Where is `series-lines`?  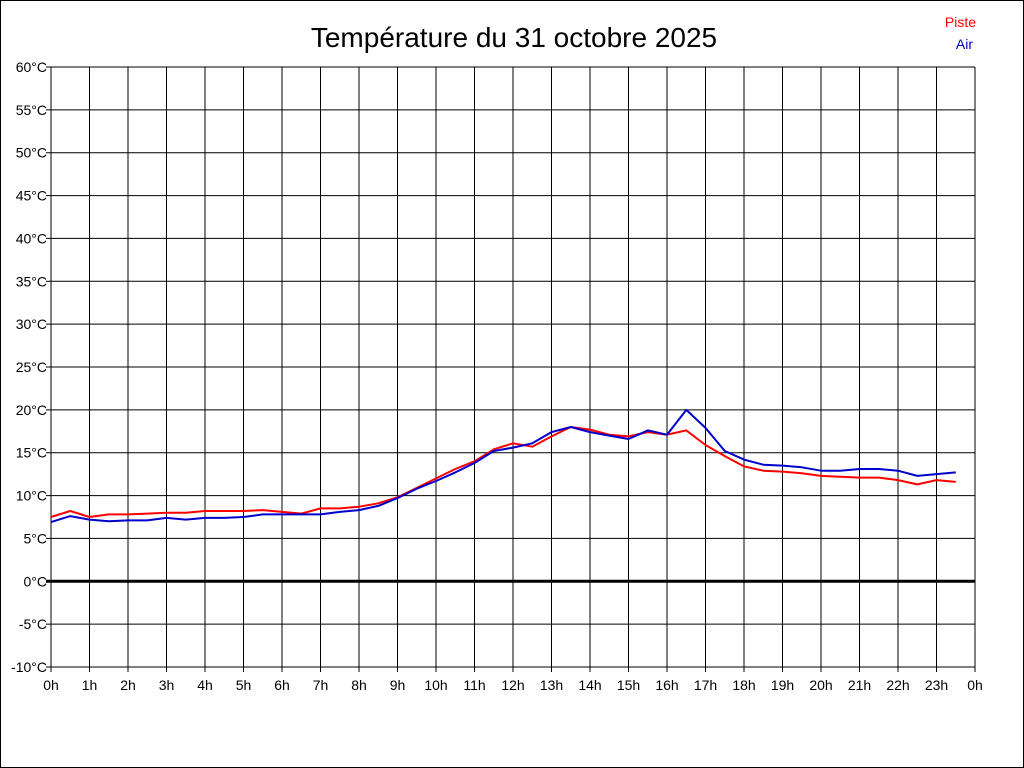
series-lines is located at coordinates (503, 466).